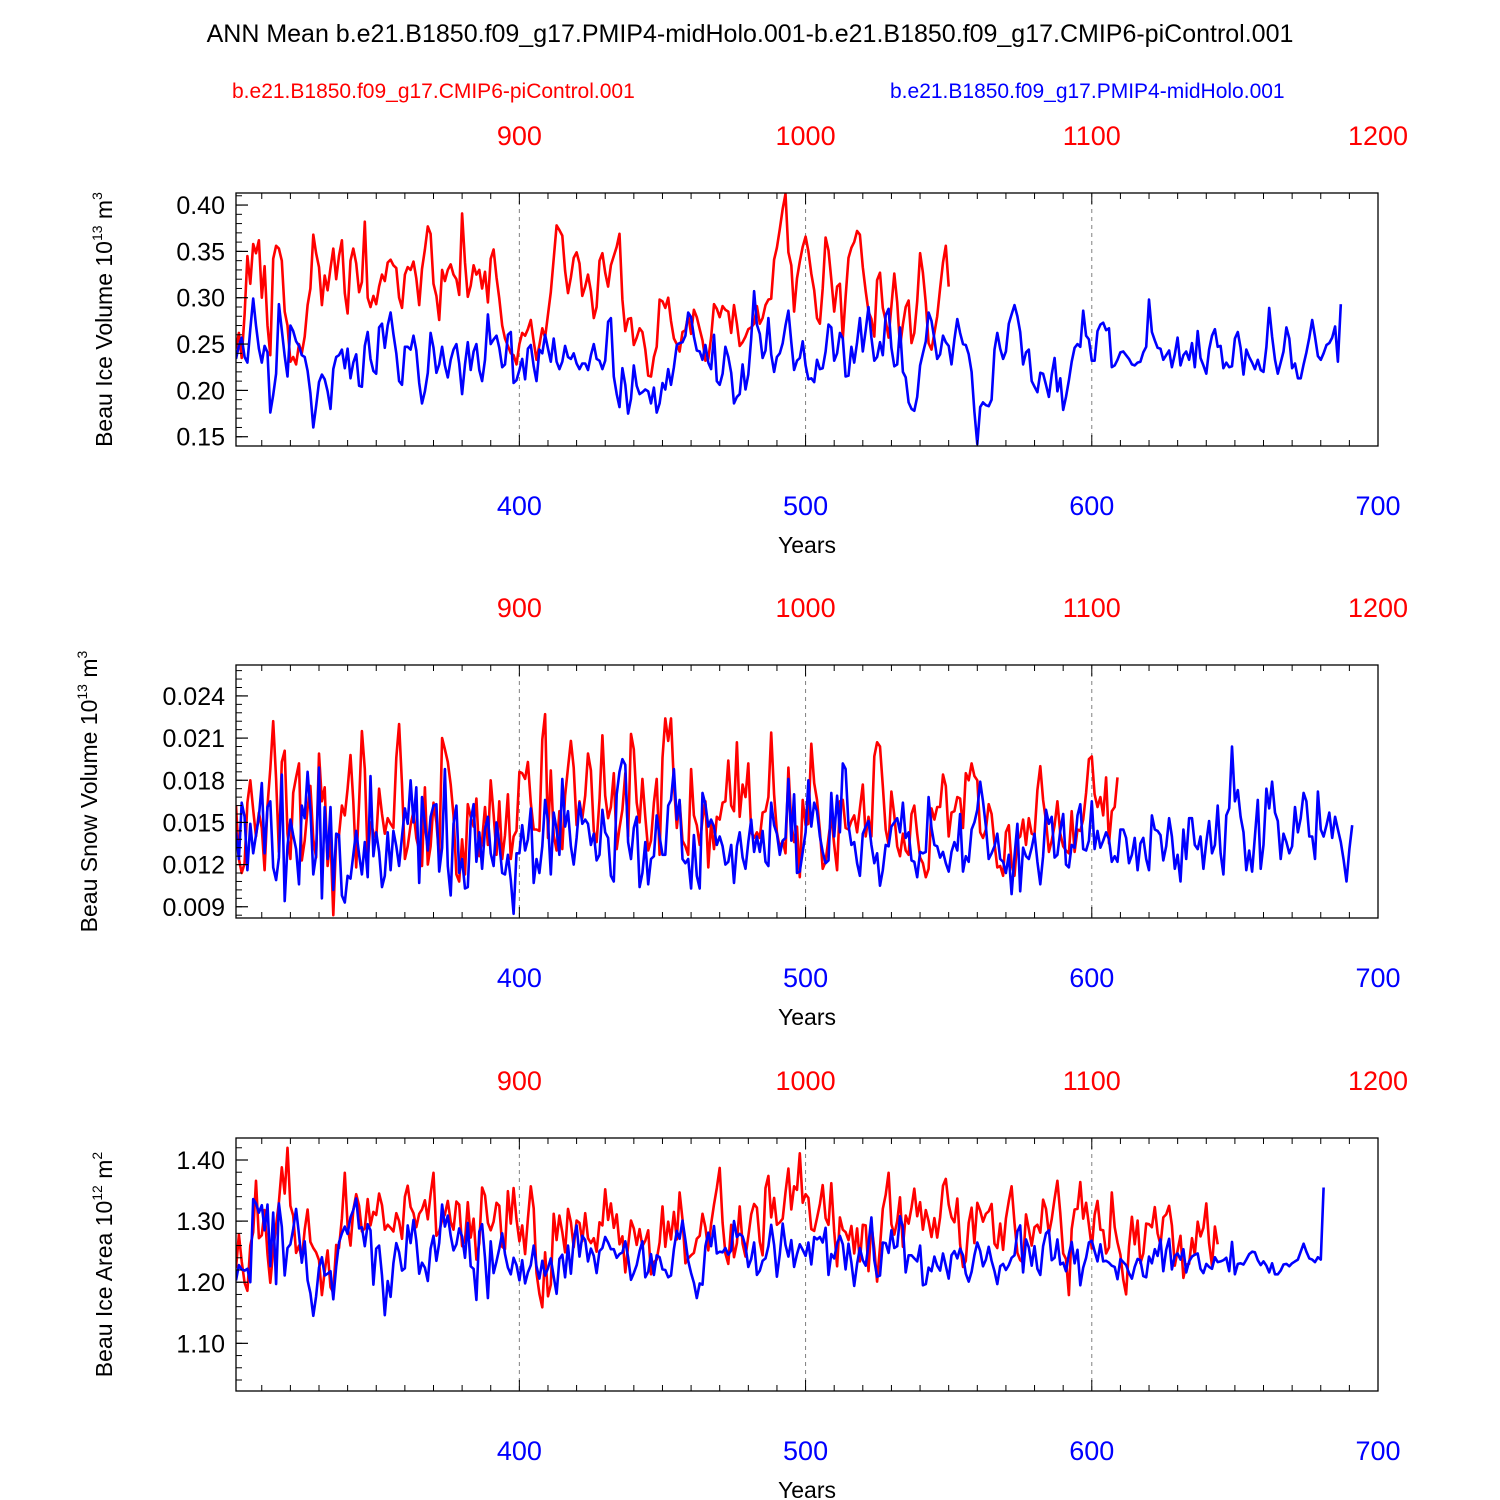  I want to click on y-axis-label: Beau Ice Area 1012 m2, so click(103, 1265).